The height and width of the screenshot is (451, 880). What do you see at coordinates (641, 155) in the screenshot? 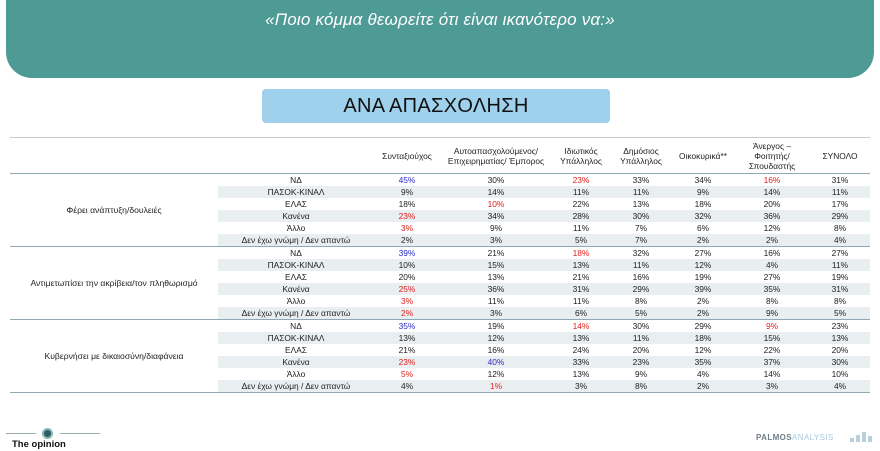
I see `column-header: Δημόσιος Υπάλληλος` at bounding box center [641, 155].